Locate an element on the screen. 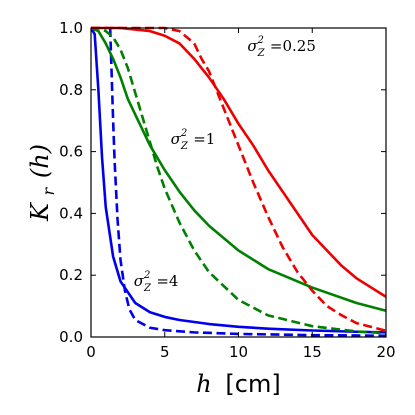 The width and height of the screenshot is (415, 415). x-tick-label: 5 is located at coordinates (165, 352).